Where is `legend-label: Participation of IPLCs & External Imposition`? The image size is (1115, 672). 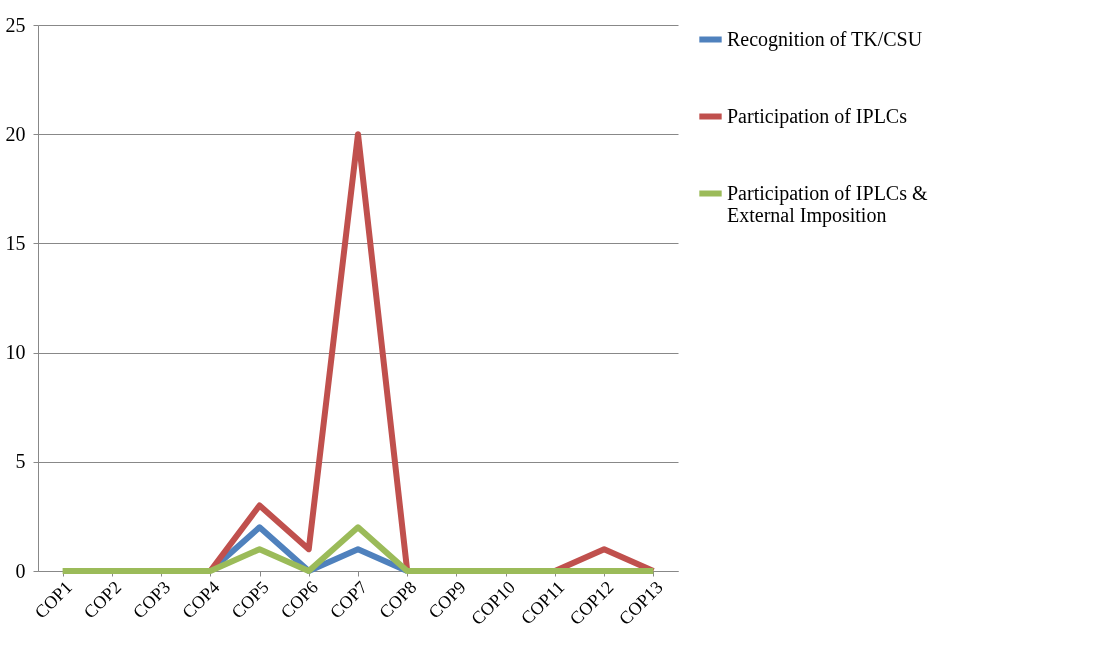
legend-label: Participation of IPLCs & External Imposition is located at coordinates (827, 204).